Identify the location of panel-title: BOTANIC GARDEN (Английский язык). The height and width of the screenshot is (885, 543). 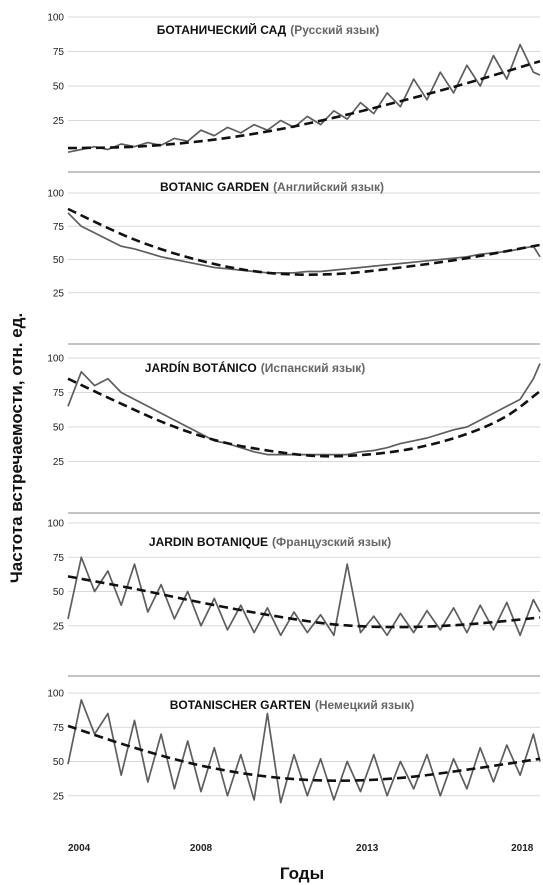
(272, 187).